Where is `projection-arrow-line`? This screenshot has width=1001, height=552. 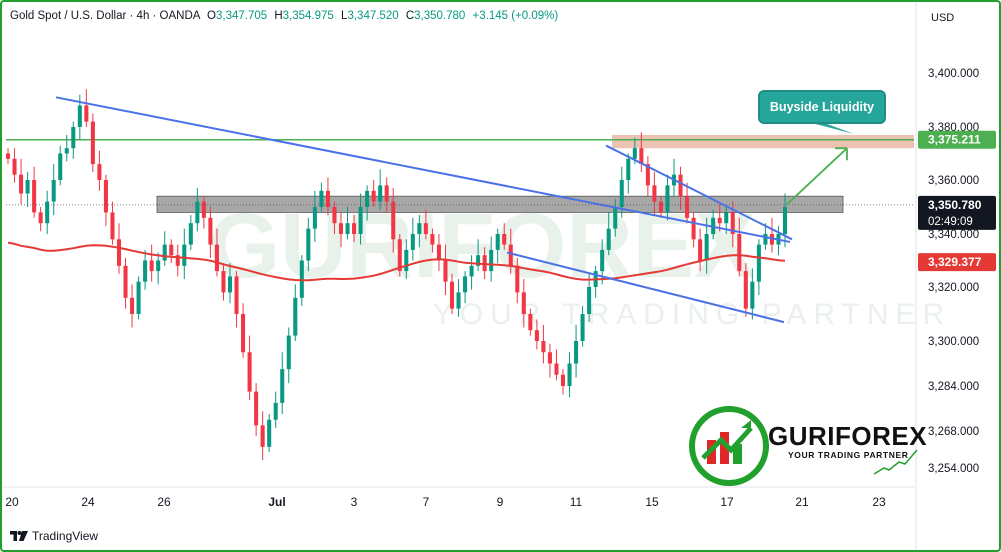
projection-arrow-line is located at coordinates (817, 176).